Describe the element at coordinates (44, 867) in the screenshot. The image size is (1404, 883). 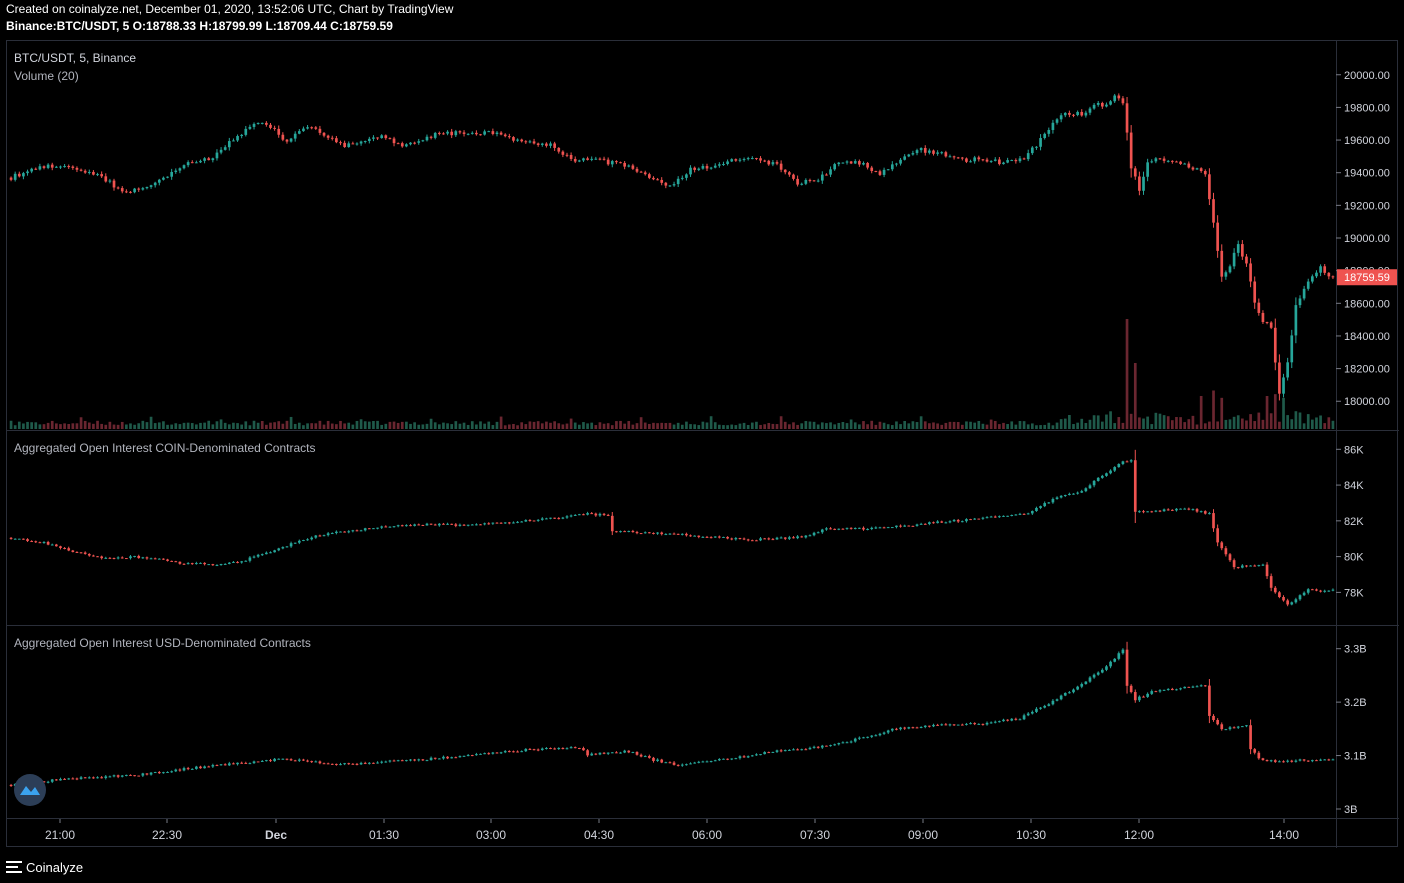
I see `footer-brand: Coinalyze` at that location.